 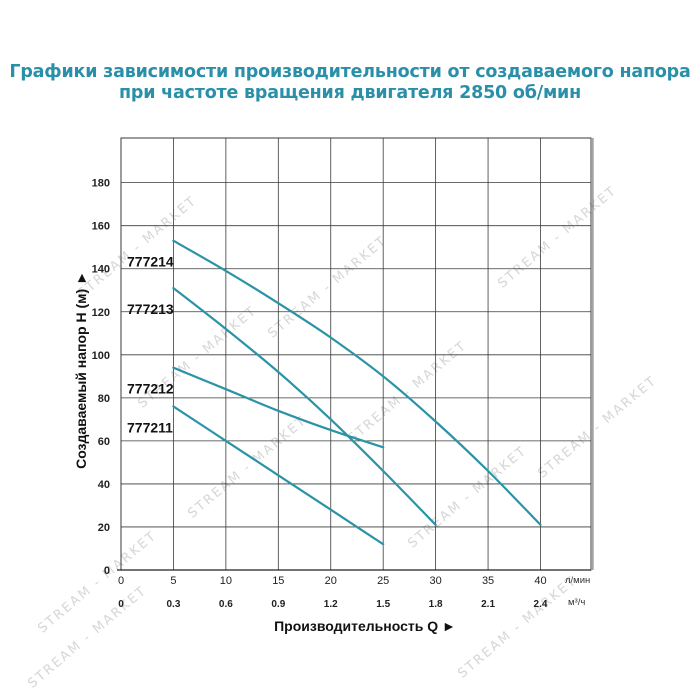 What do you see at coordinates (540, 581) in the screenshot?
I see `x-tick-label-primary: 40` at bounding box center [540, 581].